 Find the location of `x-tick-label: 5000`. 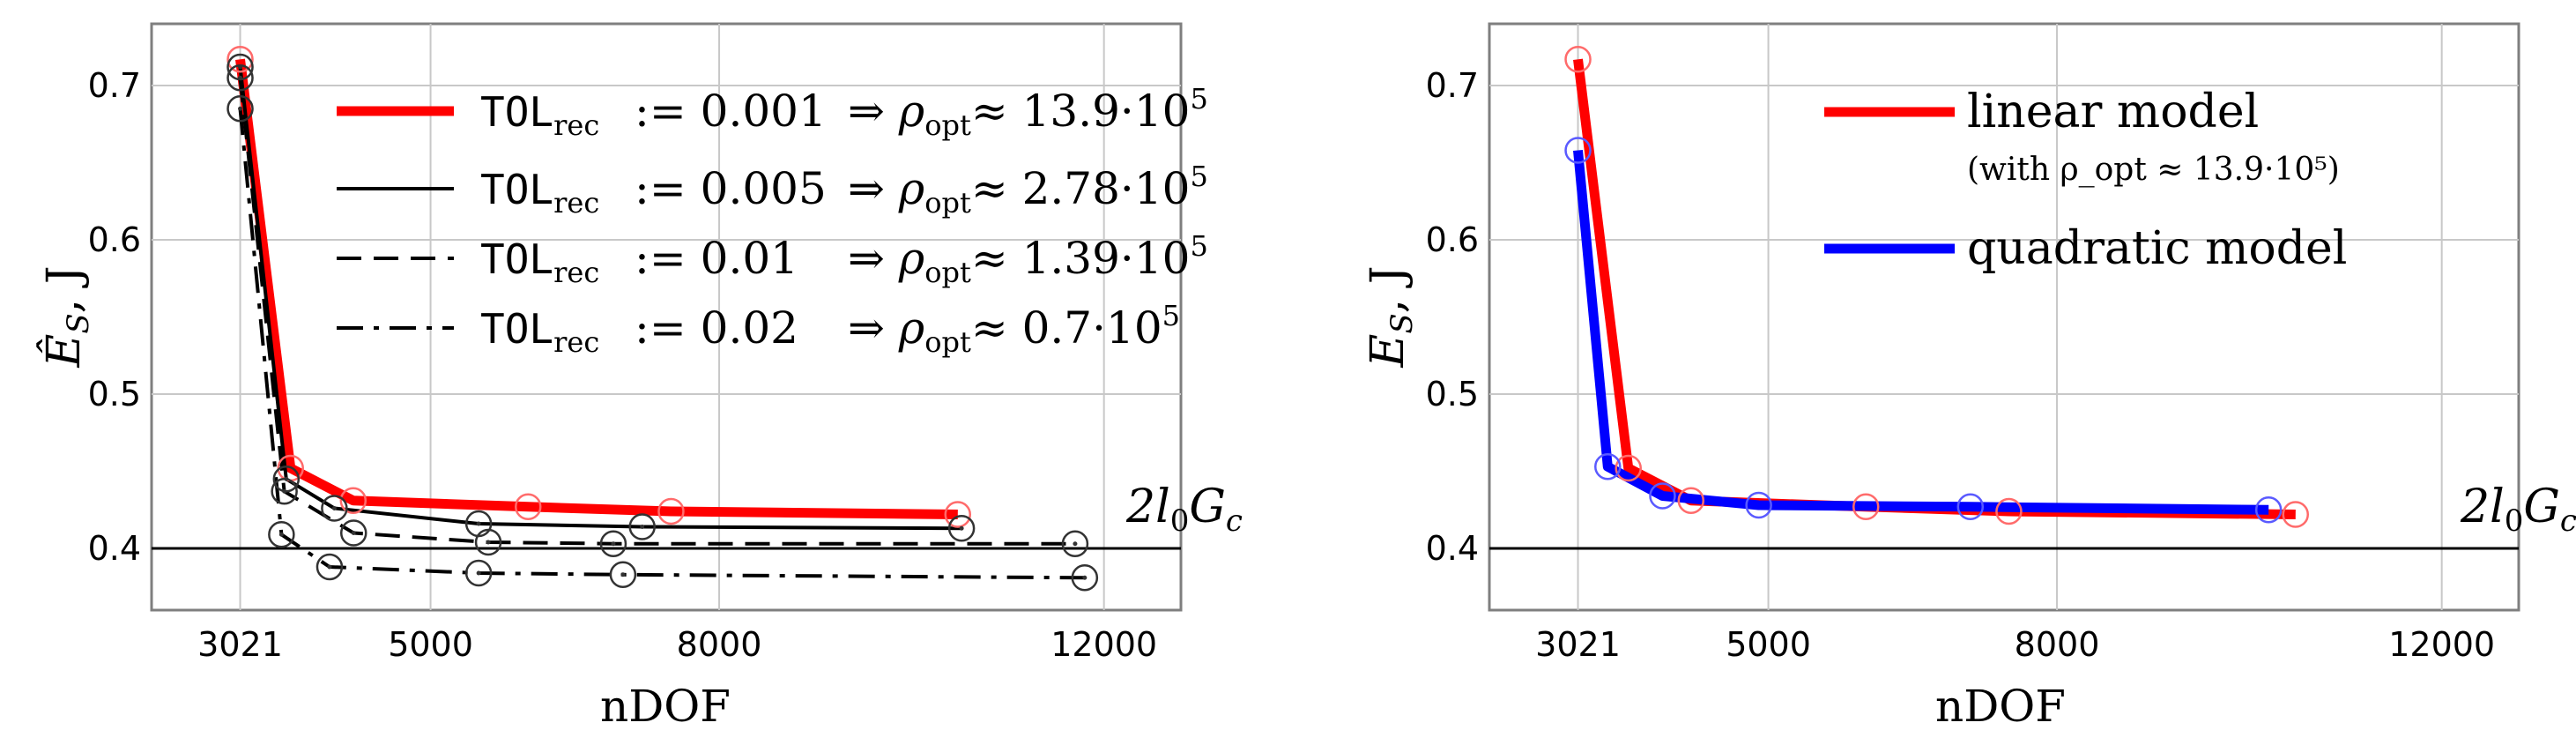

x-tick-label: 5000 is located at coordinates (1768, 644).